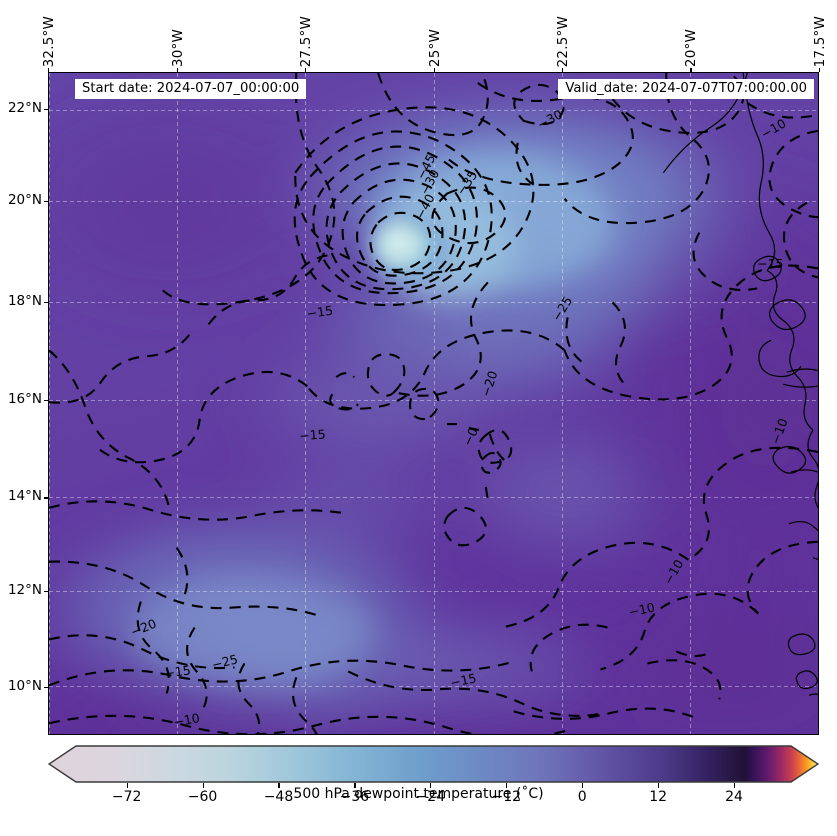  I want to click on contour-label: −40, so click(425, 206).